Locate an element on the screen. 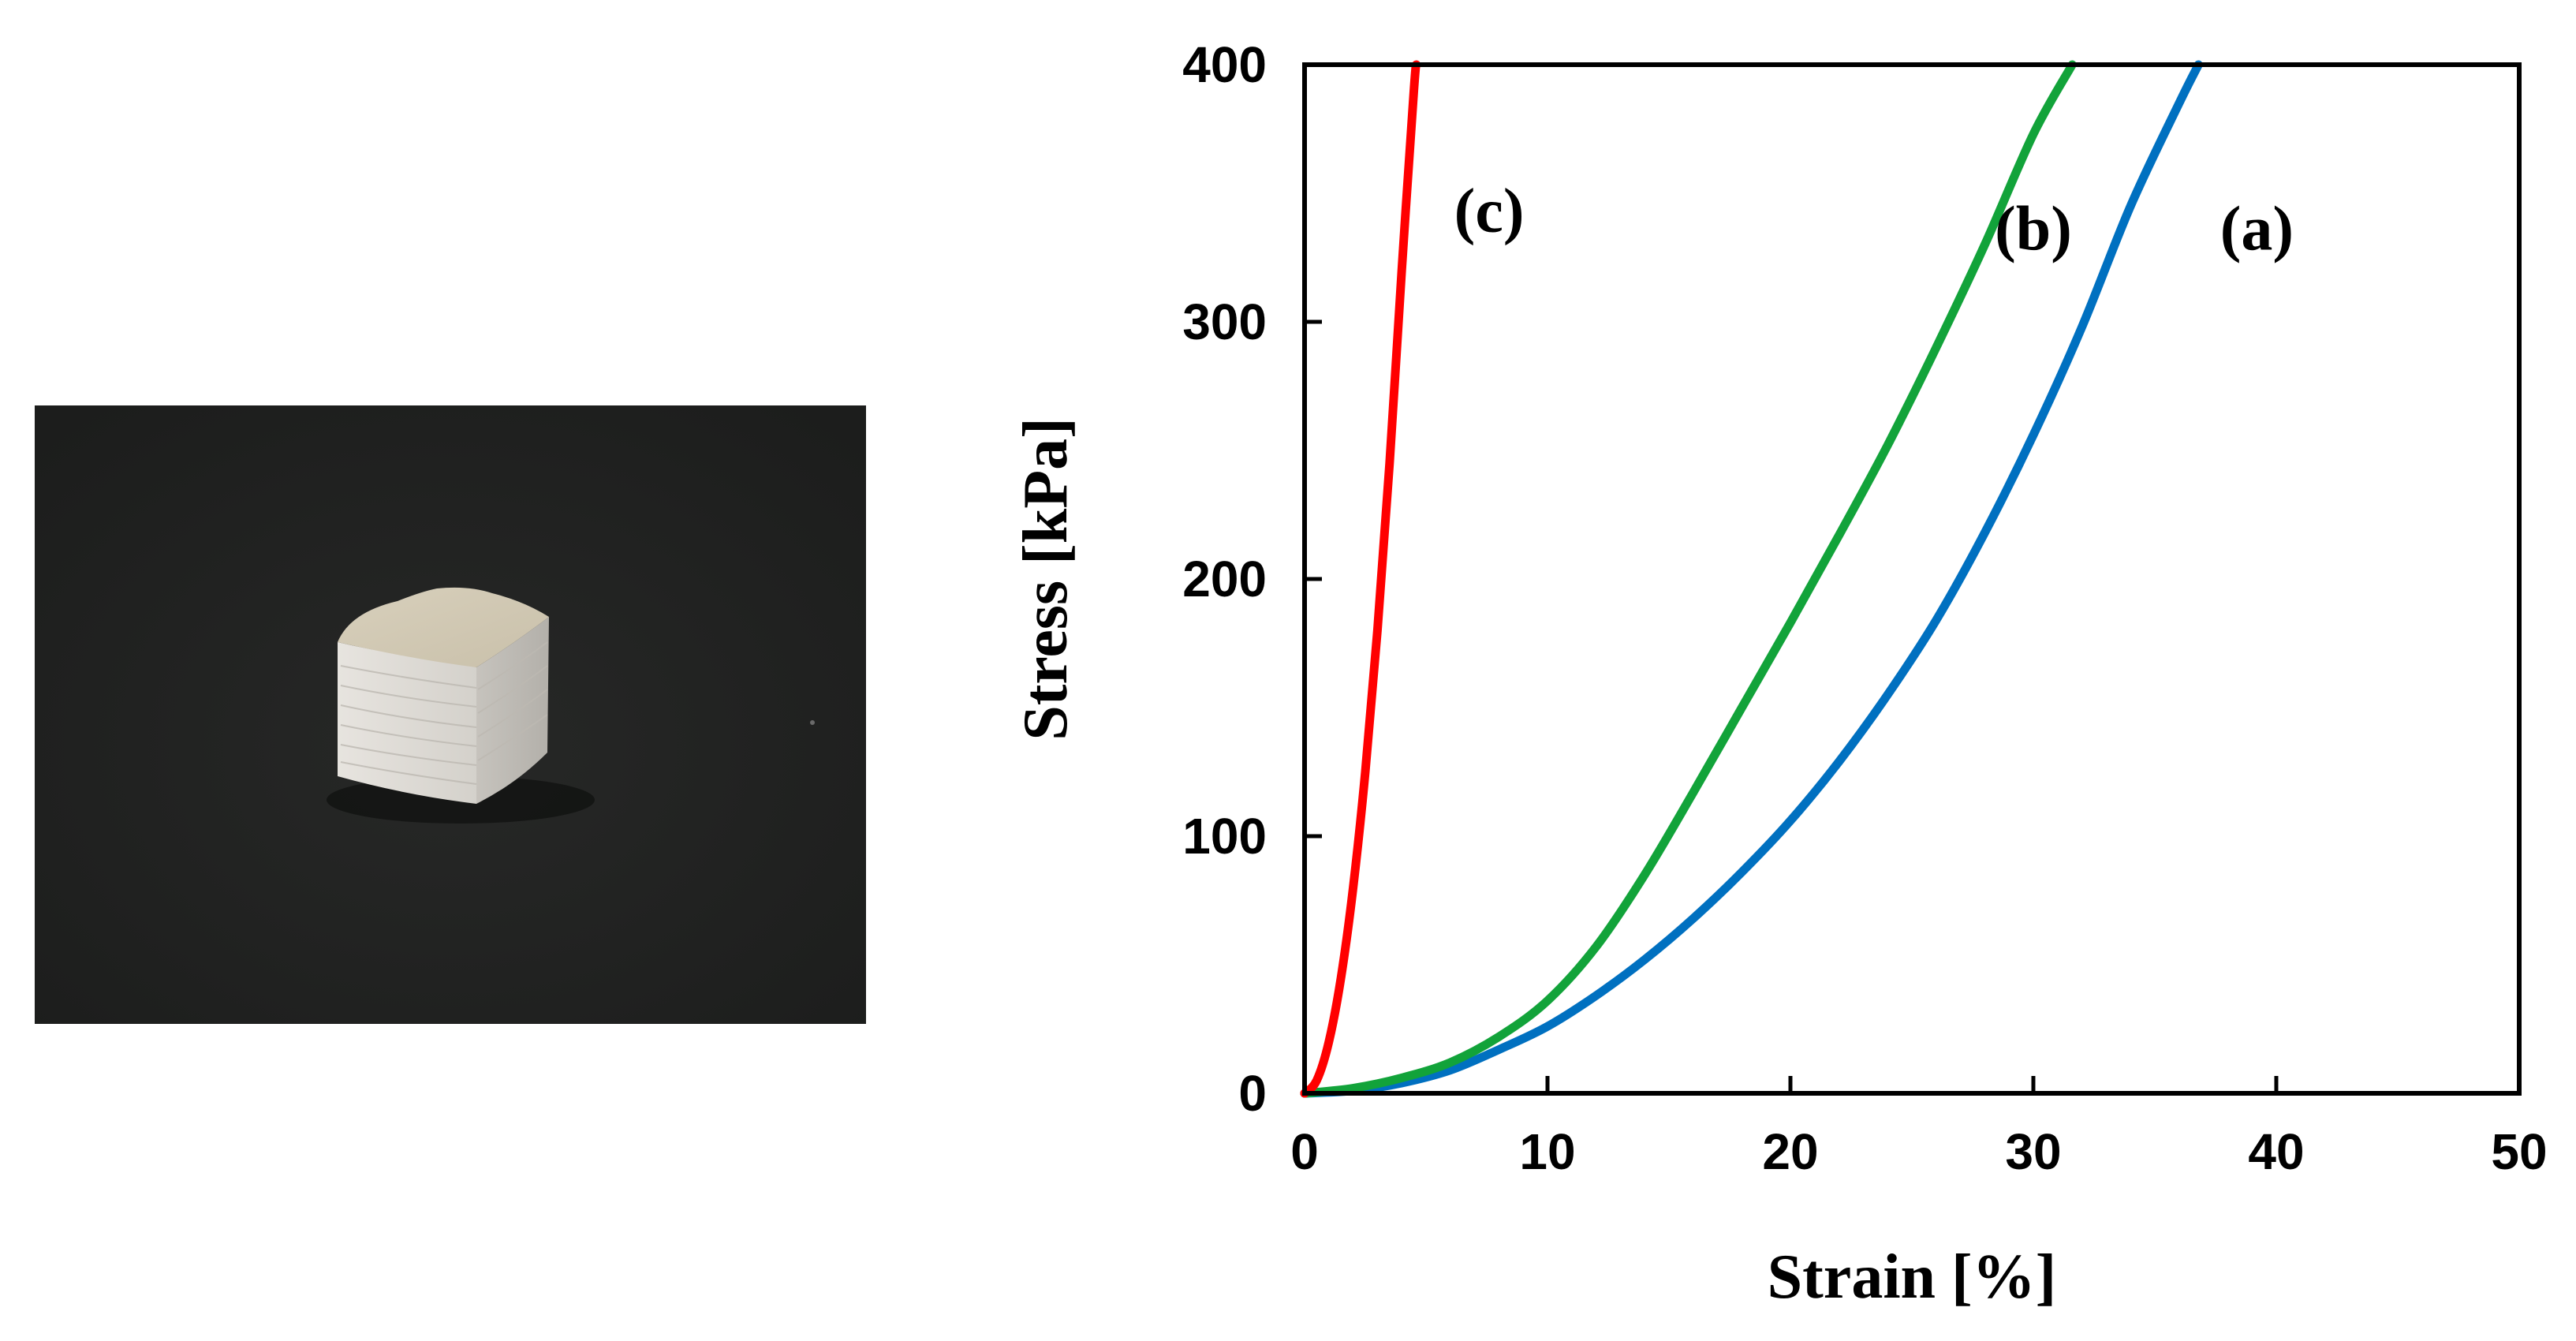  x-tick-label: 10 is located at coordinates (1547, 1151).